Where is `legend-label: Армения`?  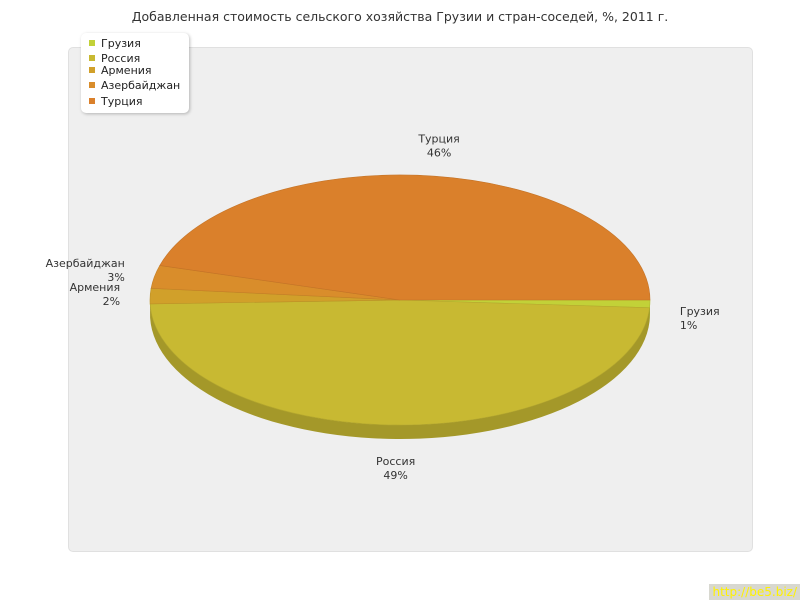
legend-label: Армения is located at coordinates (126, 70).